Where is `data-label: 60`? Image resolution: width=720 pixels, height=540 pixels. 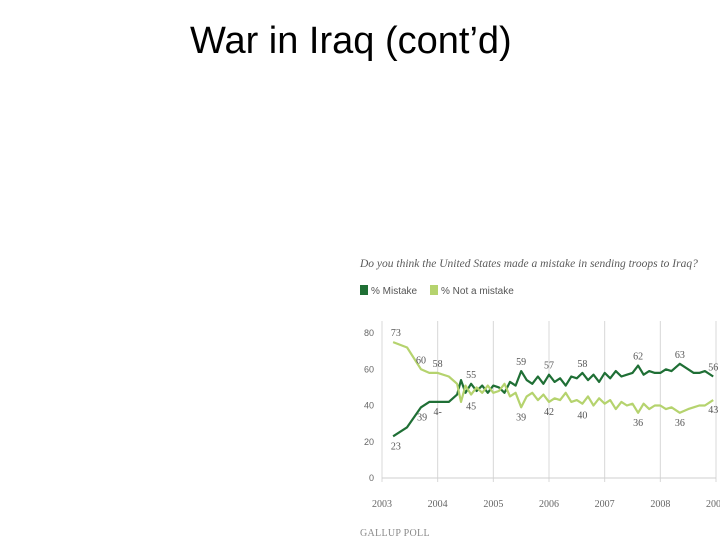 data-label: 60 is located at coordinates (421, 360).